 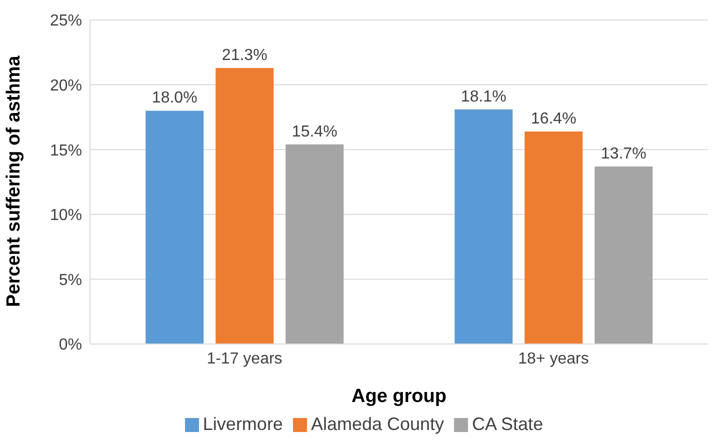 What do you see at coordinates (399, 396) in the screenshot?
I see `x-axis-title: Age group` at bounding box center [399, 396].